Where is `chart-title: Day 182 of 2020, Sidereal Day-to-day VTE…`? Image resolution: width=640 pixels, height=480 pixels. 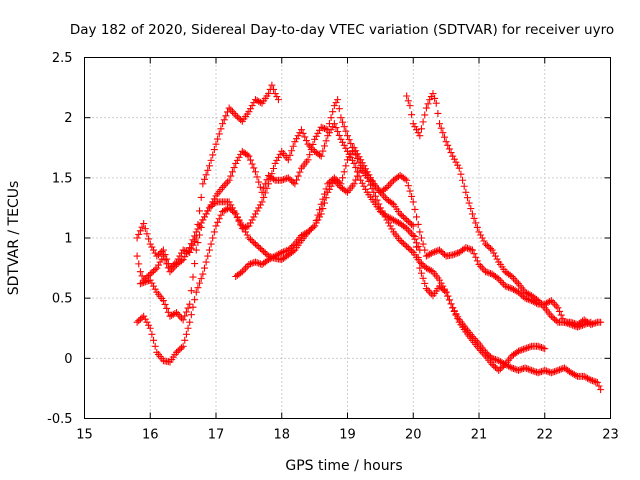
chart-title: Day 182 of 2020, Sidereal Day-to-day VTE… is located at coordinates (342, 30).